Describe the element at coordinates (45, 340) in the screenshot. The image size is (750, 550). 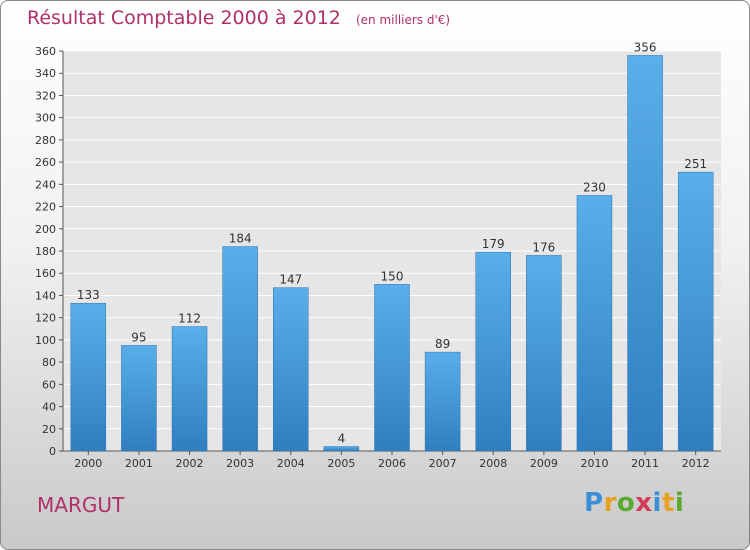
I see `y-tick-label: 100` at that location.